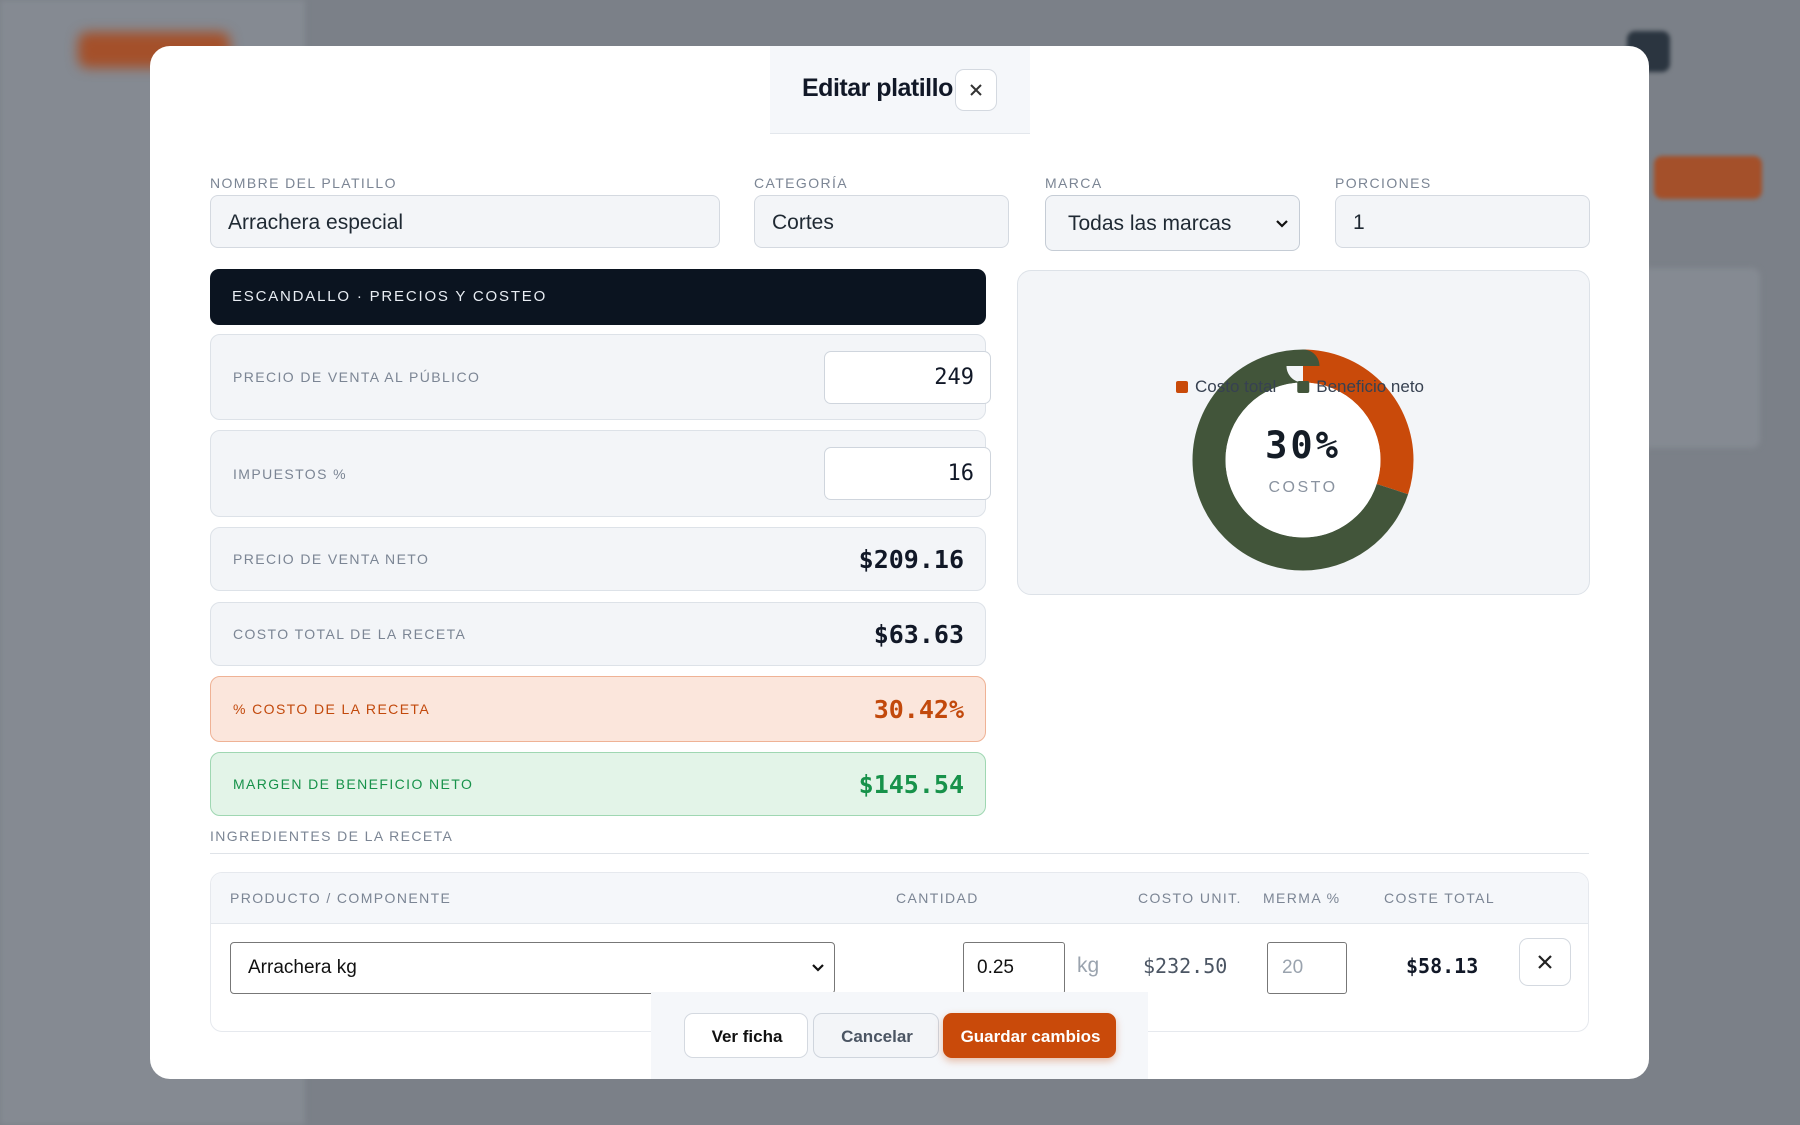  I want to click on donut-hole, so click(1303, 460).